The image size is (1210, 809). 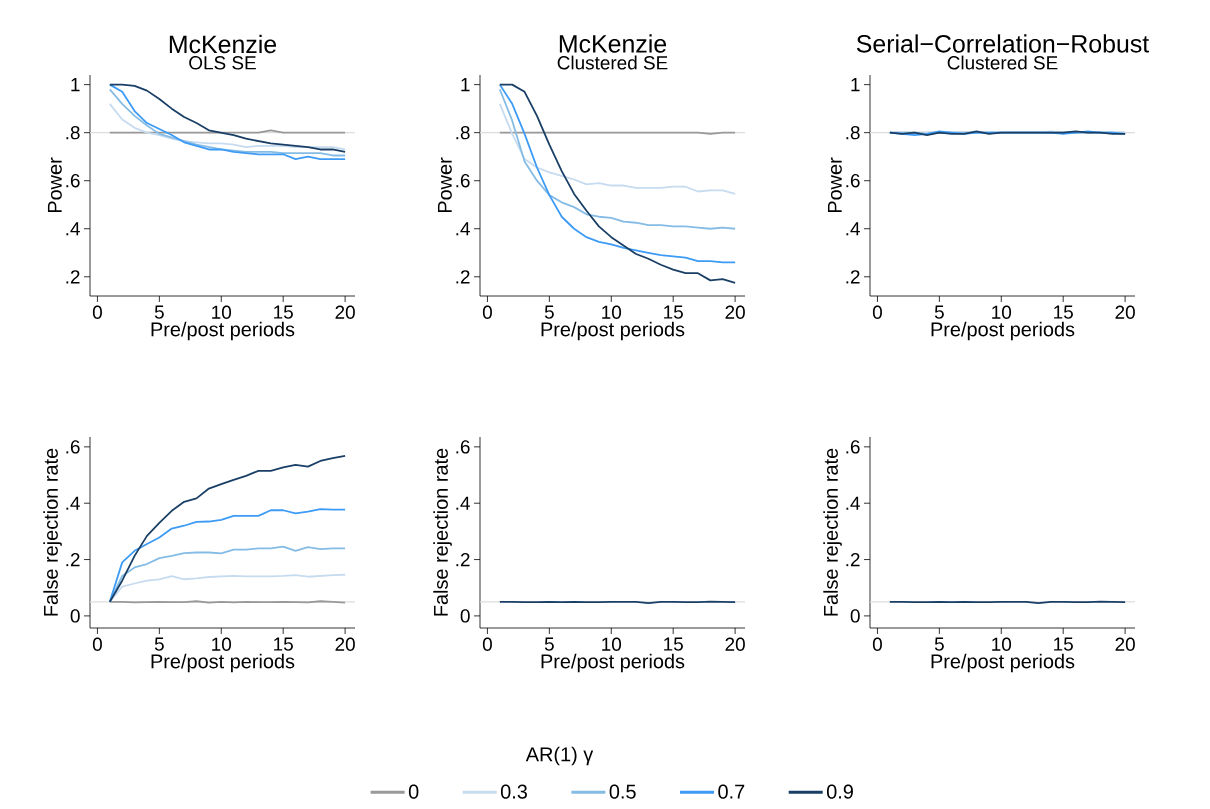 What do you see at coordinates (559, 756) in the screenshot?
I see `legend-title: AR(1) γ` at bounding box center [559, 756].